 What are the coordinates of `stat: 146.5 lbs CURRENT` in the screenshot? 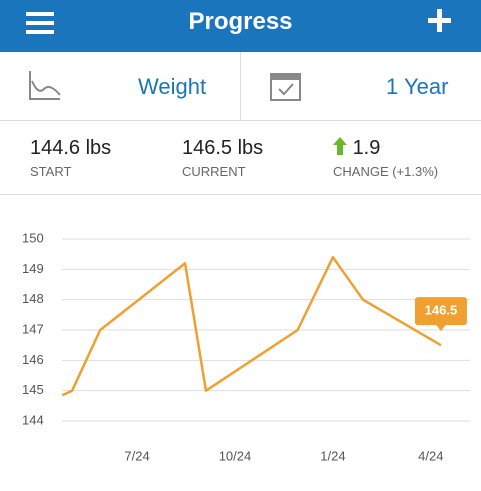 It's located at (222, 158).